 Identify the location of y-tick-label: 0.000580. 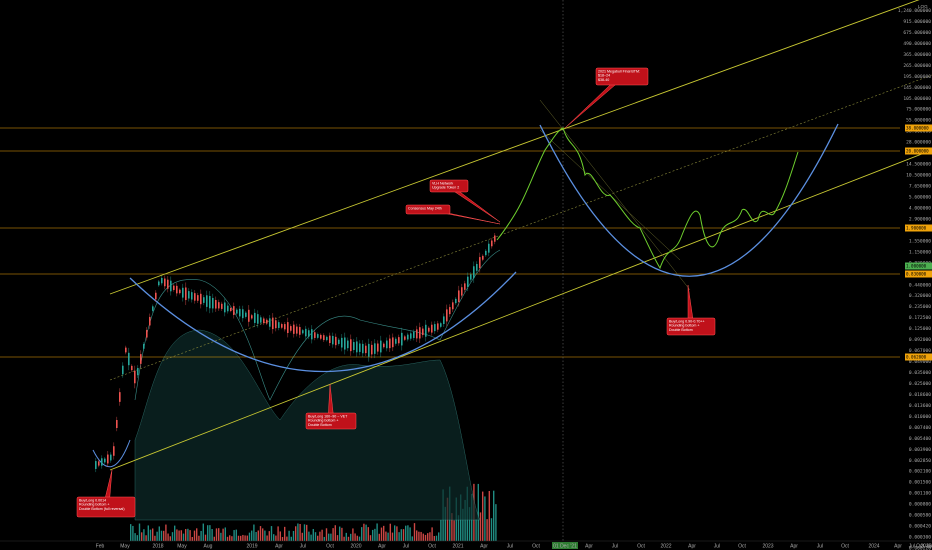
(920, 516).